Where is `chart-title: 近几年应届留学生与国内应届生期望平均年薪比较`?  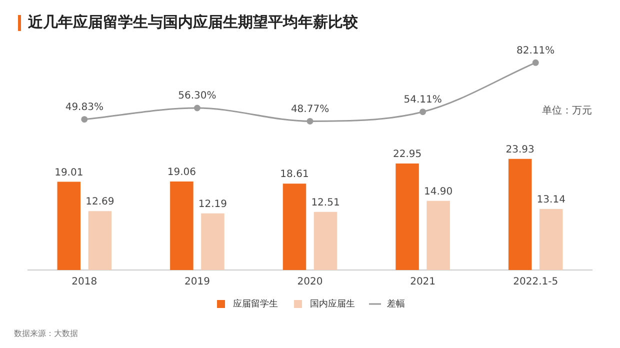 chart-title: 近几年应届留学生与国内应届生期望平均年薪比较 is located at coordinates (193, 21).